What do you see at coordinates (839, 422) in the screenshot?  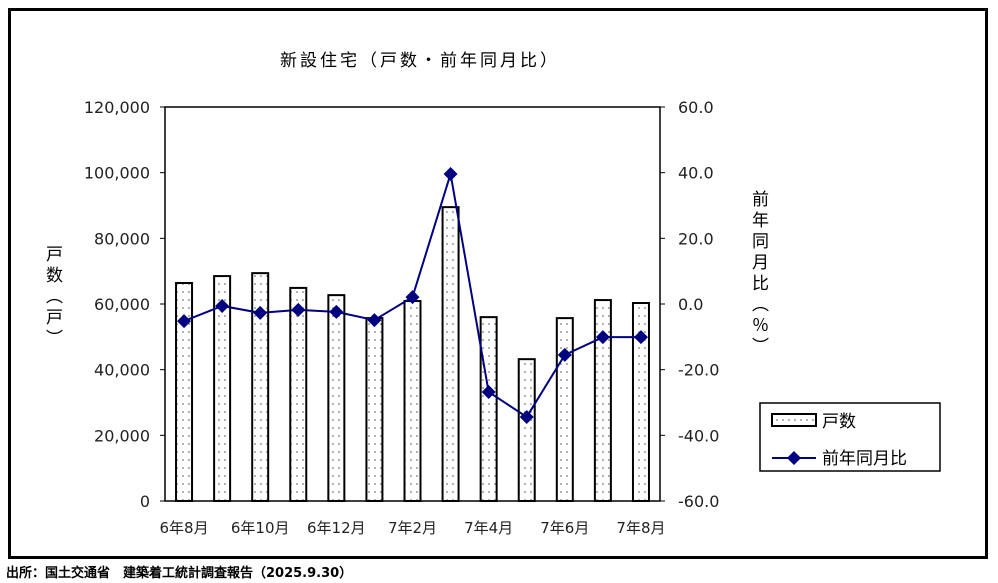 I see `legend-label-bar: 戸数` at bounding box center [839, 422].